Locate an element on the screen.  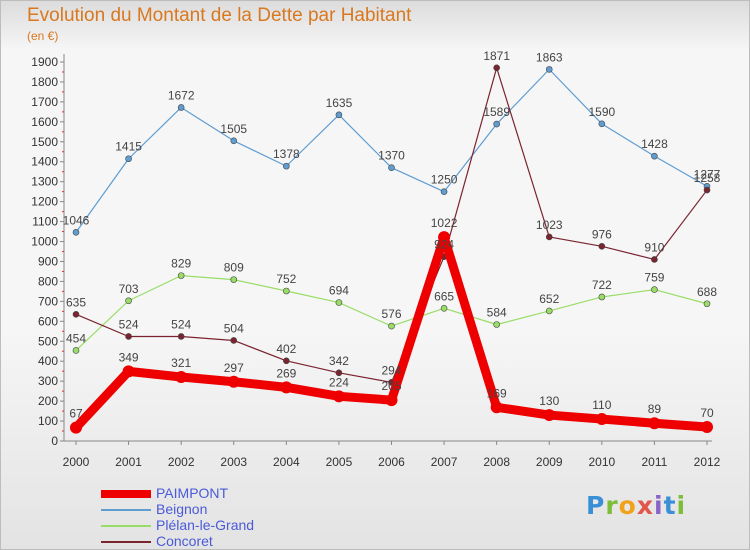
legend-swatch-pl-lan-le-grand is located at coordinates (126, 526).